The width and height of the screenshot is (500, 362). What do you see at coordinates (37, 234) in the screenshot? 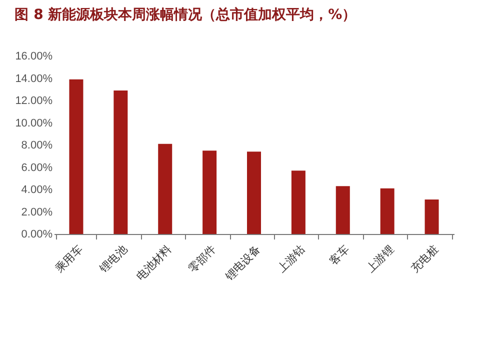
I see `y-tick-label: 0.00%` at bounding box center [37, 234].